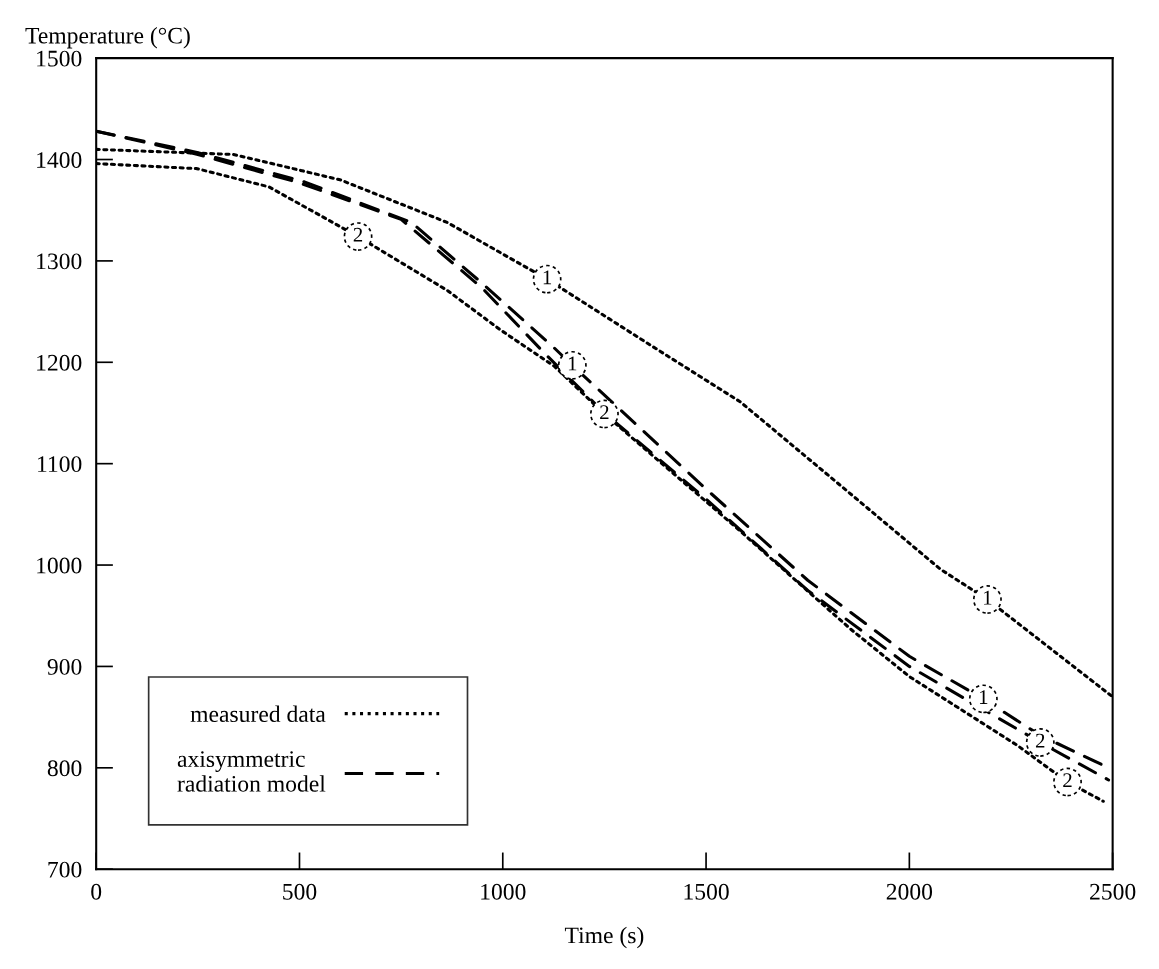 This screenshot has height=969, width=1159. I want to click on y-tick-label: 1200, so click(59, 362).